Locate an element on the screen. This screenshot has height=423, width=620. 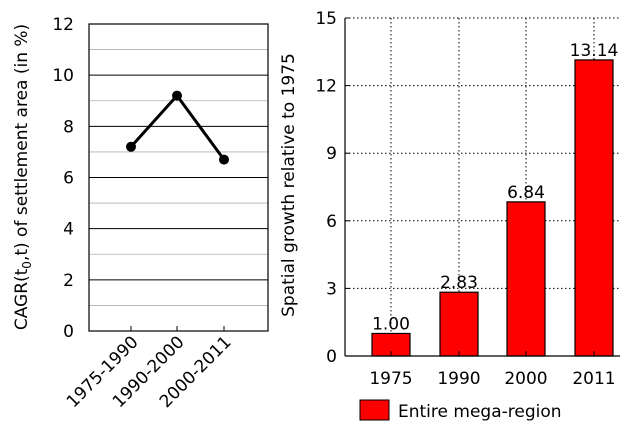
left-y-tick-label: 8 is located at coordinates (68, 127).